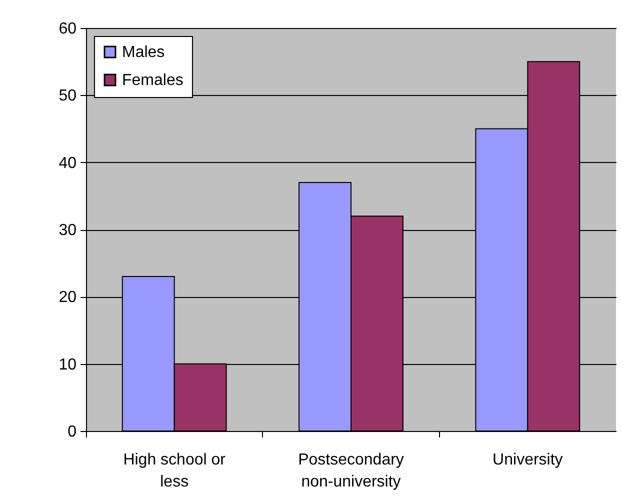 Image resolution: width=623 pixels, height=500 pixels. What do you see at coordinates (143, 52) in the screenshot?
I see `legend-label: Males` at bounding box center [143, 52].